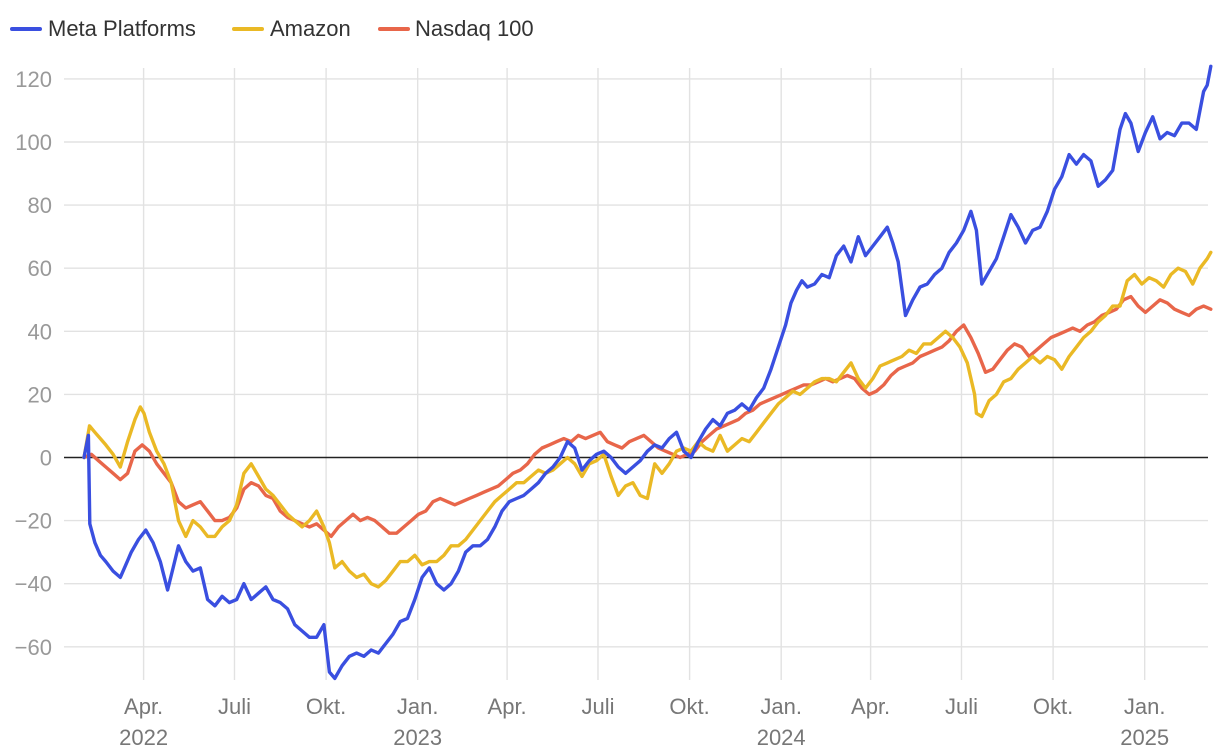  What do you see at coordinates (1144, 737) in the screenshot?
I see `x-tick-year-label: 2025` at bounding box center [1144, 737].